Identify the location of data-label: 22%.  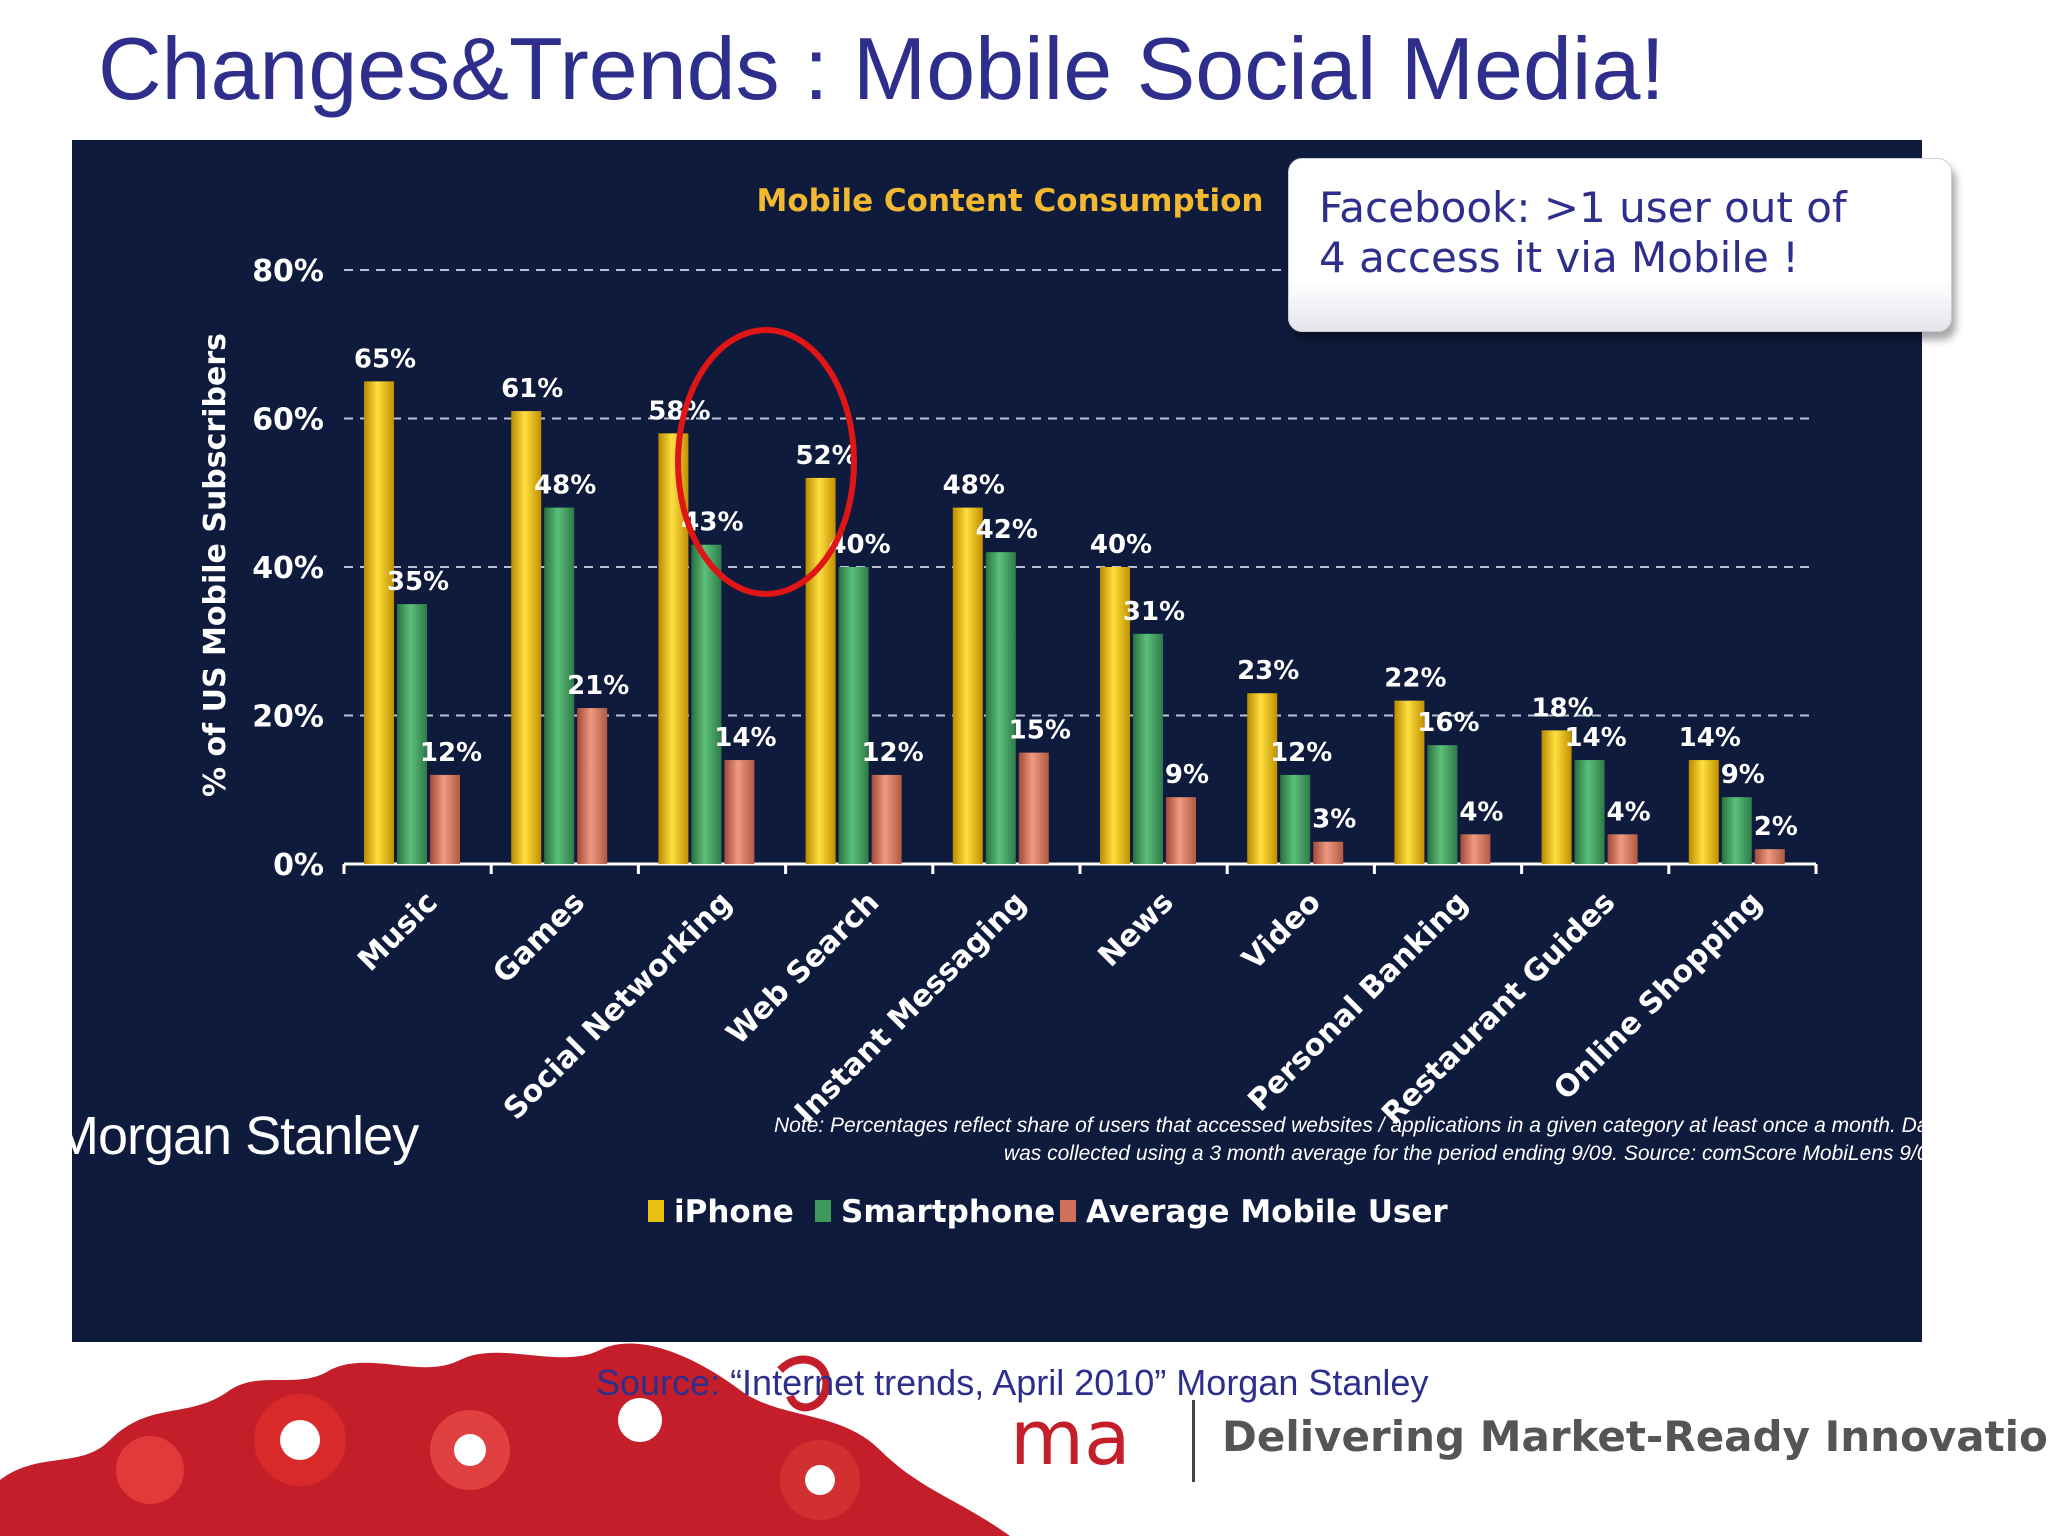
(1415, 679).